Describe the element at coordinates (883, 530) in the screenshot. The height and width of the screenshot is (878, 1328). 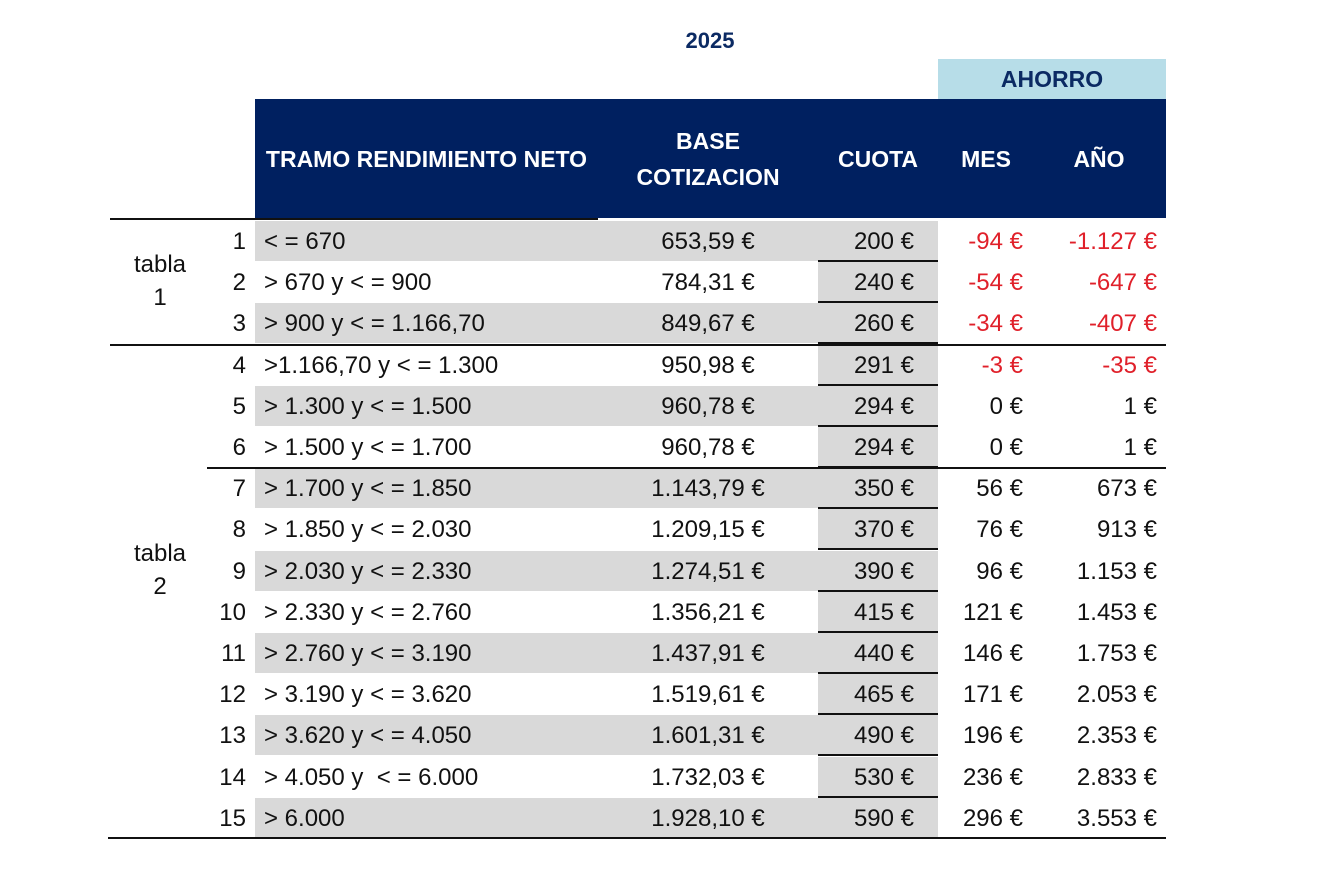
I see `cuota-cell: 370 €` at that location.